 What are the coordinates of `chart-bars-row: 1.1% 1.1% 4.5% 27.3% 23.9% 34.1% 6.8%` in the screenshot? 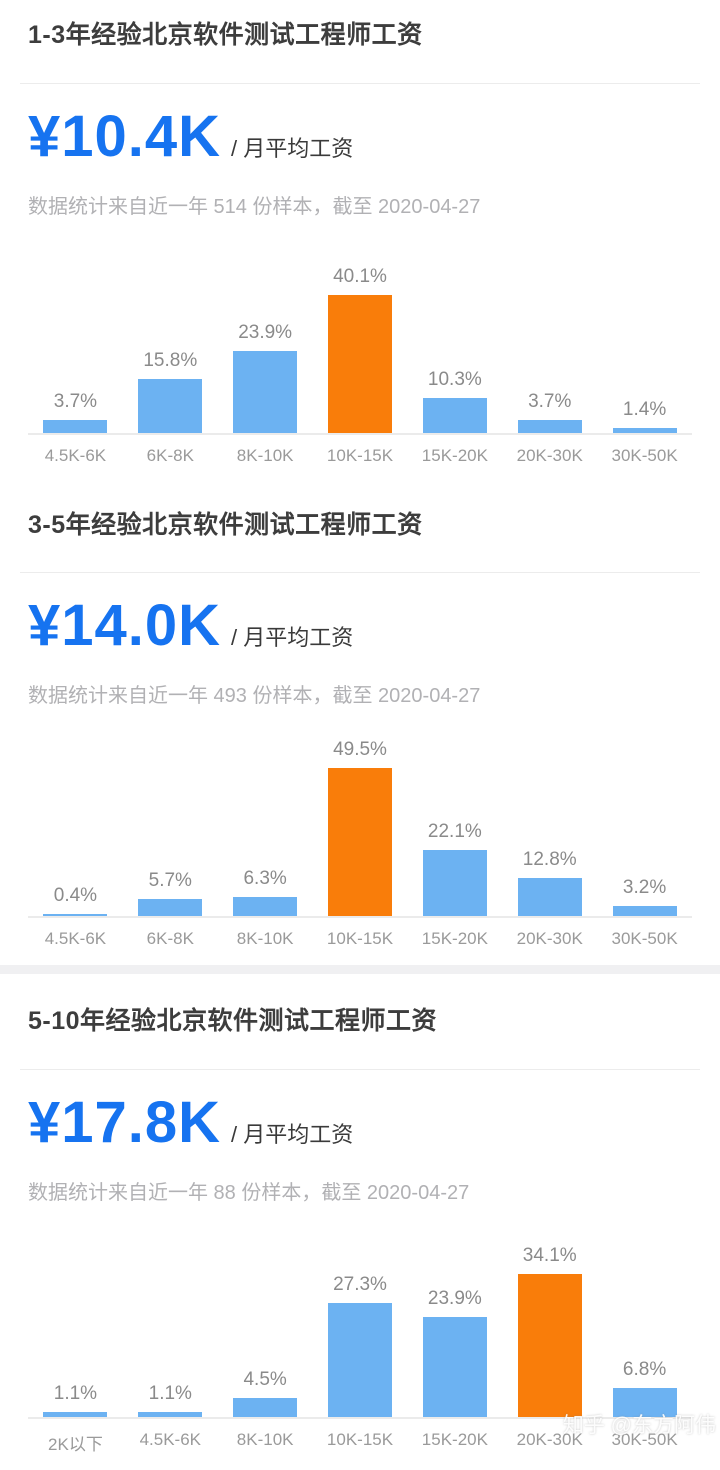 It's located at (360, 1318).